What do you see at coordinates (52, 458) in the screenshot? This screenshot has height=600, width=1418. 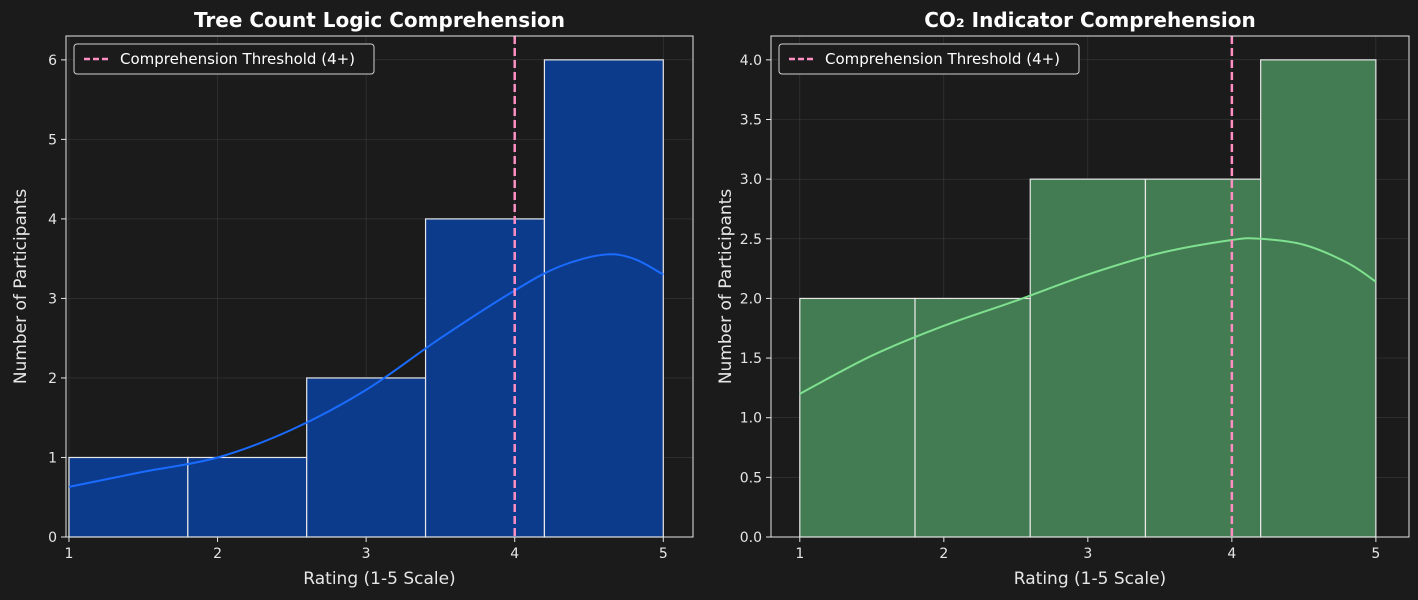 I see `y-tick-label: 1` at bounding box center [52, 458].